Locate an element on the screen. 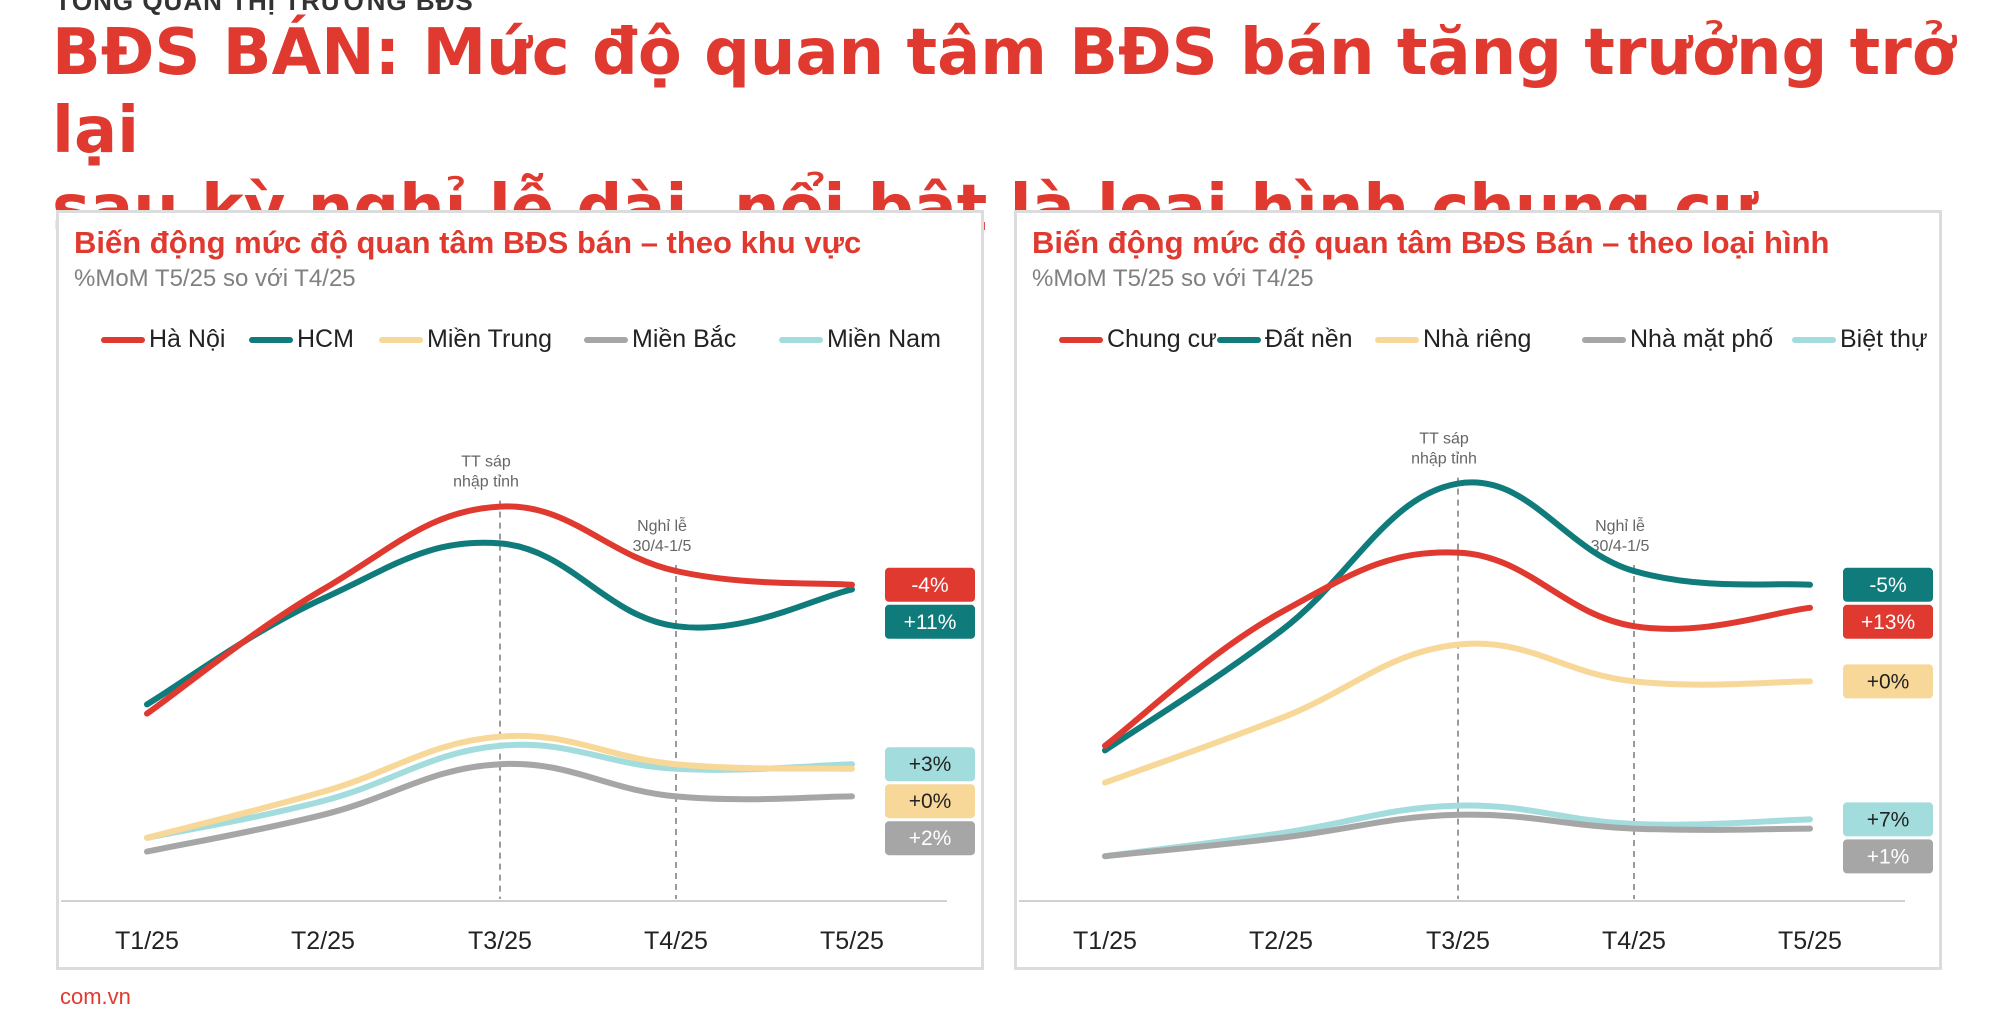 The width and height of the screenshot is (2000, 1010). legend-item: Biệt thự is located at coordinates (1860, 339).